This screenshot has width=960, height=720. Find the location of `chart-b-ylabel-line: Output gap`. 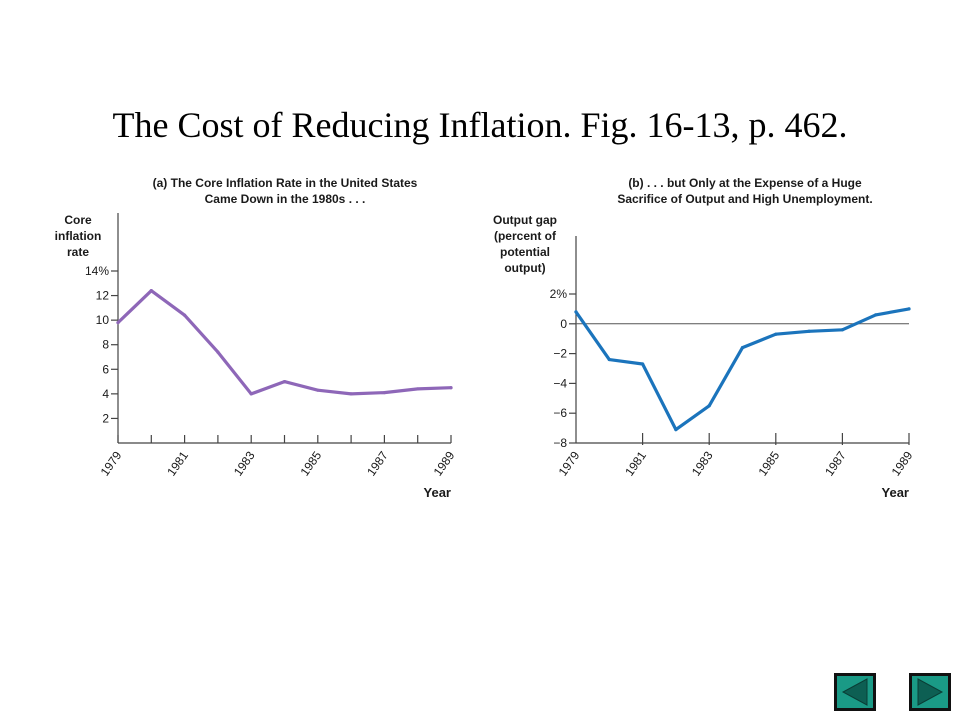

chart-b-ylabel-line: Output gap is located at coordinates (525, 220).